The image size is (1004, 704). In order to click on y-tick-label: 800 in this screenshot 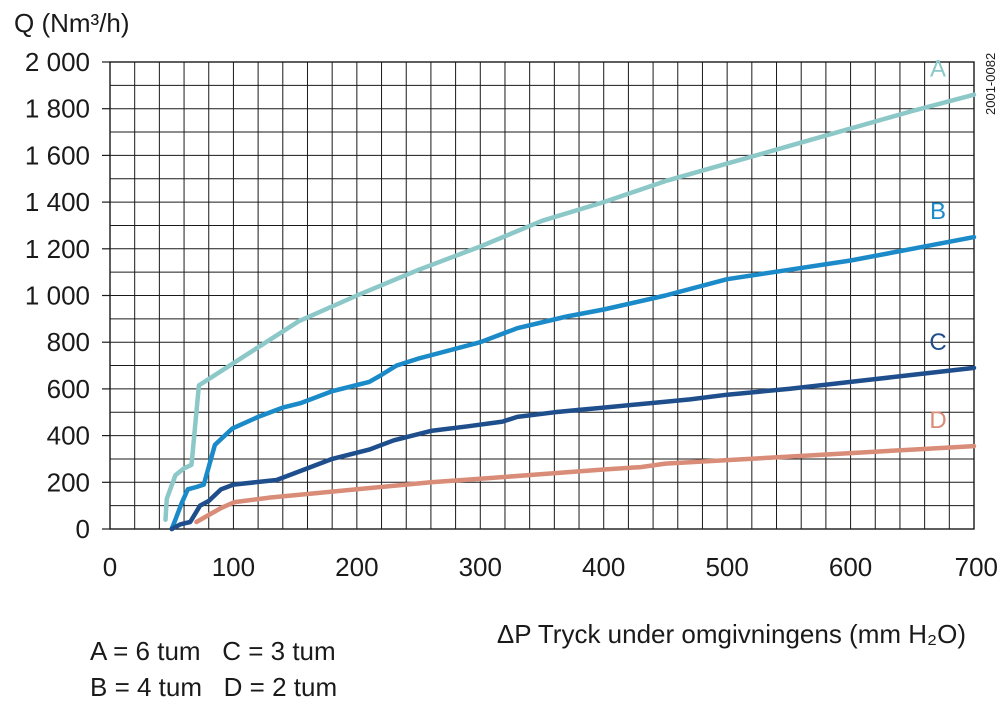, I will do `click(68, 342)`.